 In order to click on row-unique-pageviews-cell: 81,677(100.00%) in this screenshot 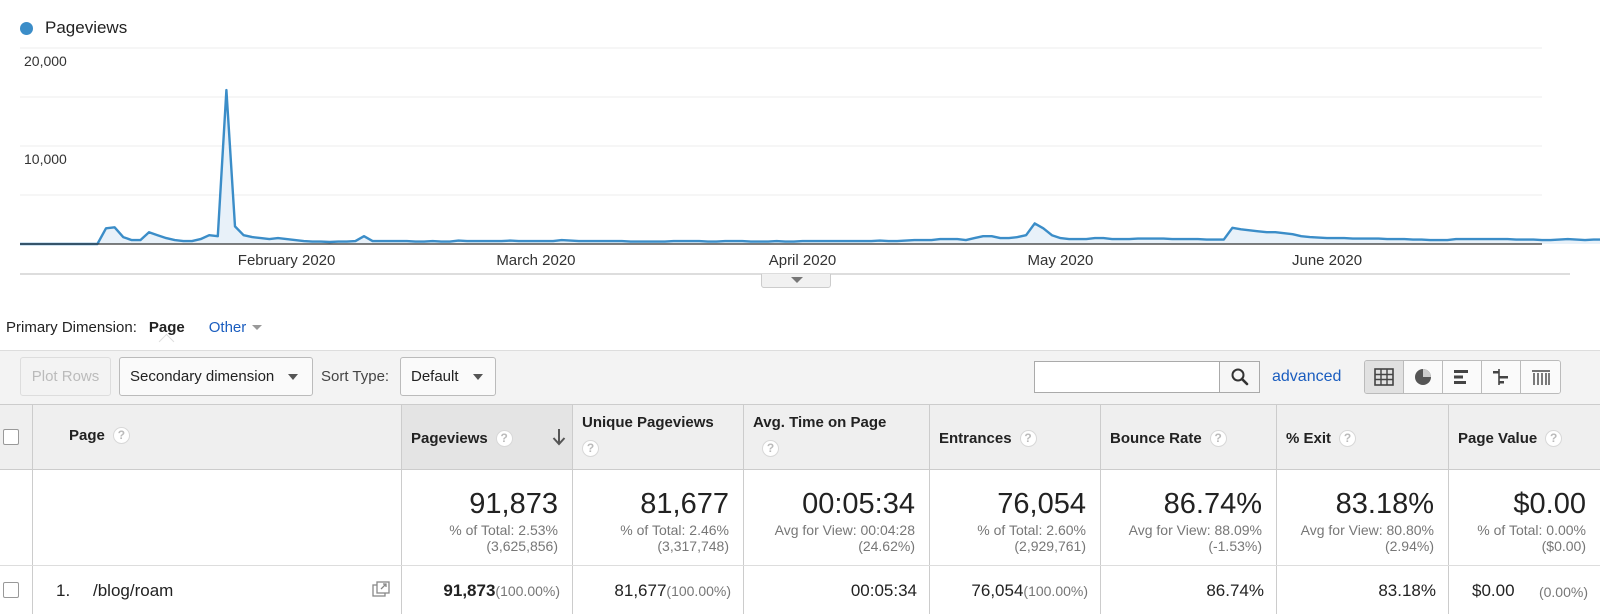, I will do `click(672, 591)`.